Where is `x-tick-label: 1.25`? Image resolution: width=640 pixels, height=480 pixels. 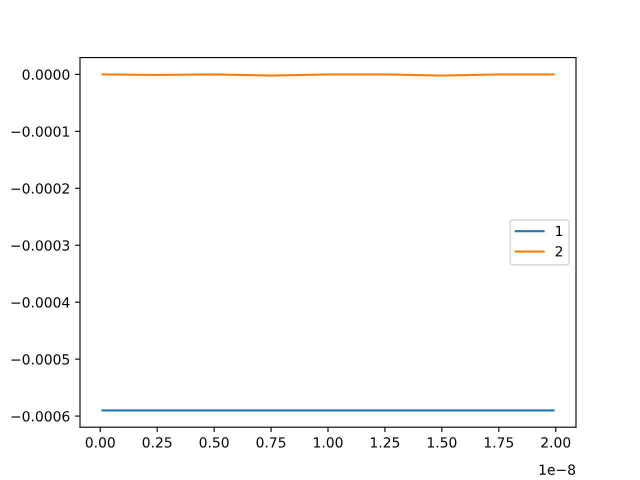 x-tick-label: 1.25 is located at coordinates (385, 442).